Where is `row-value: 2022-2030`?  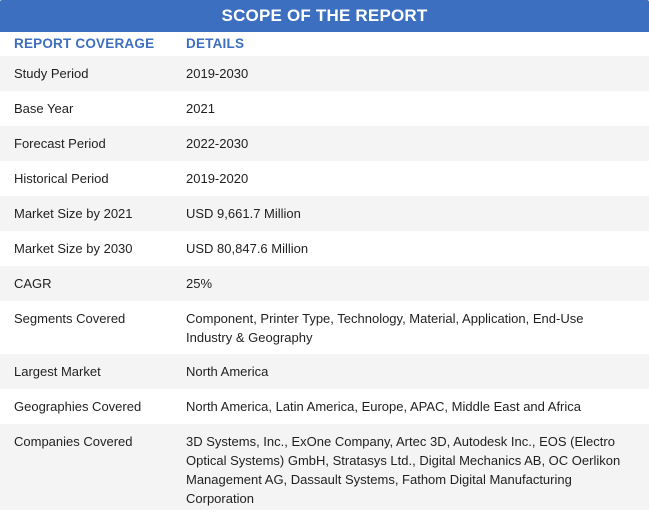
row-value: 2022-2030 is located at coordinates (217, 143).